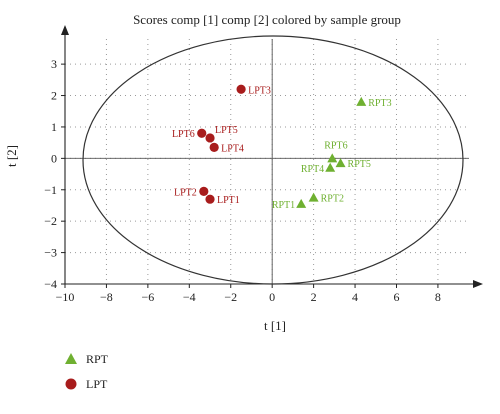 Image resolution: width=500 pixels, height=414 pixels. What do you see at coordinates (50, 284) in the screenshot?
I see `y-tick-label: −4` at bounding box center [50, 284].